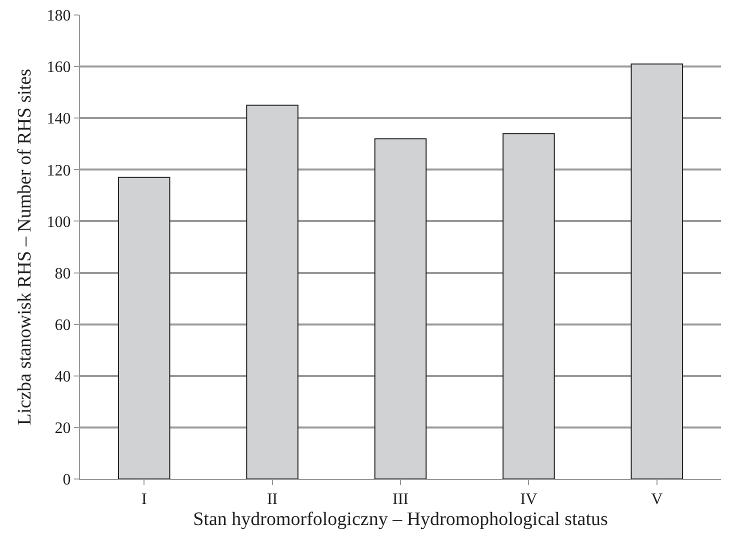 The width and height of the screenshot is (731, 541). What do you see at coordinates (400, 499) in the screenshot?
I see `x-tick-label: III` at bounding box center [400, 499].